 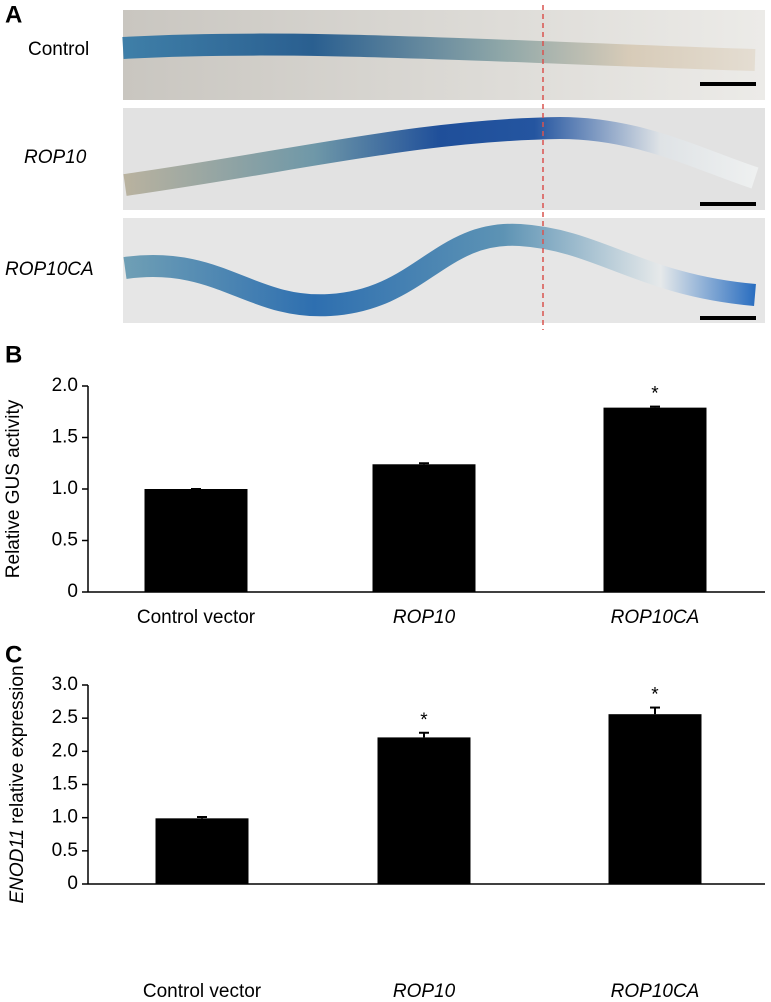 What do you see at coordinates (17, 866) in the screenshot?
I see `y-axis-label-italic: ENOD11` at bounding box center [17, 866].